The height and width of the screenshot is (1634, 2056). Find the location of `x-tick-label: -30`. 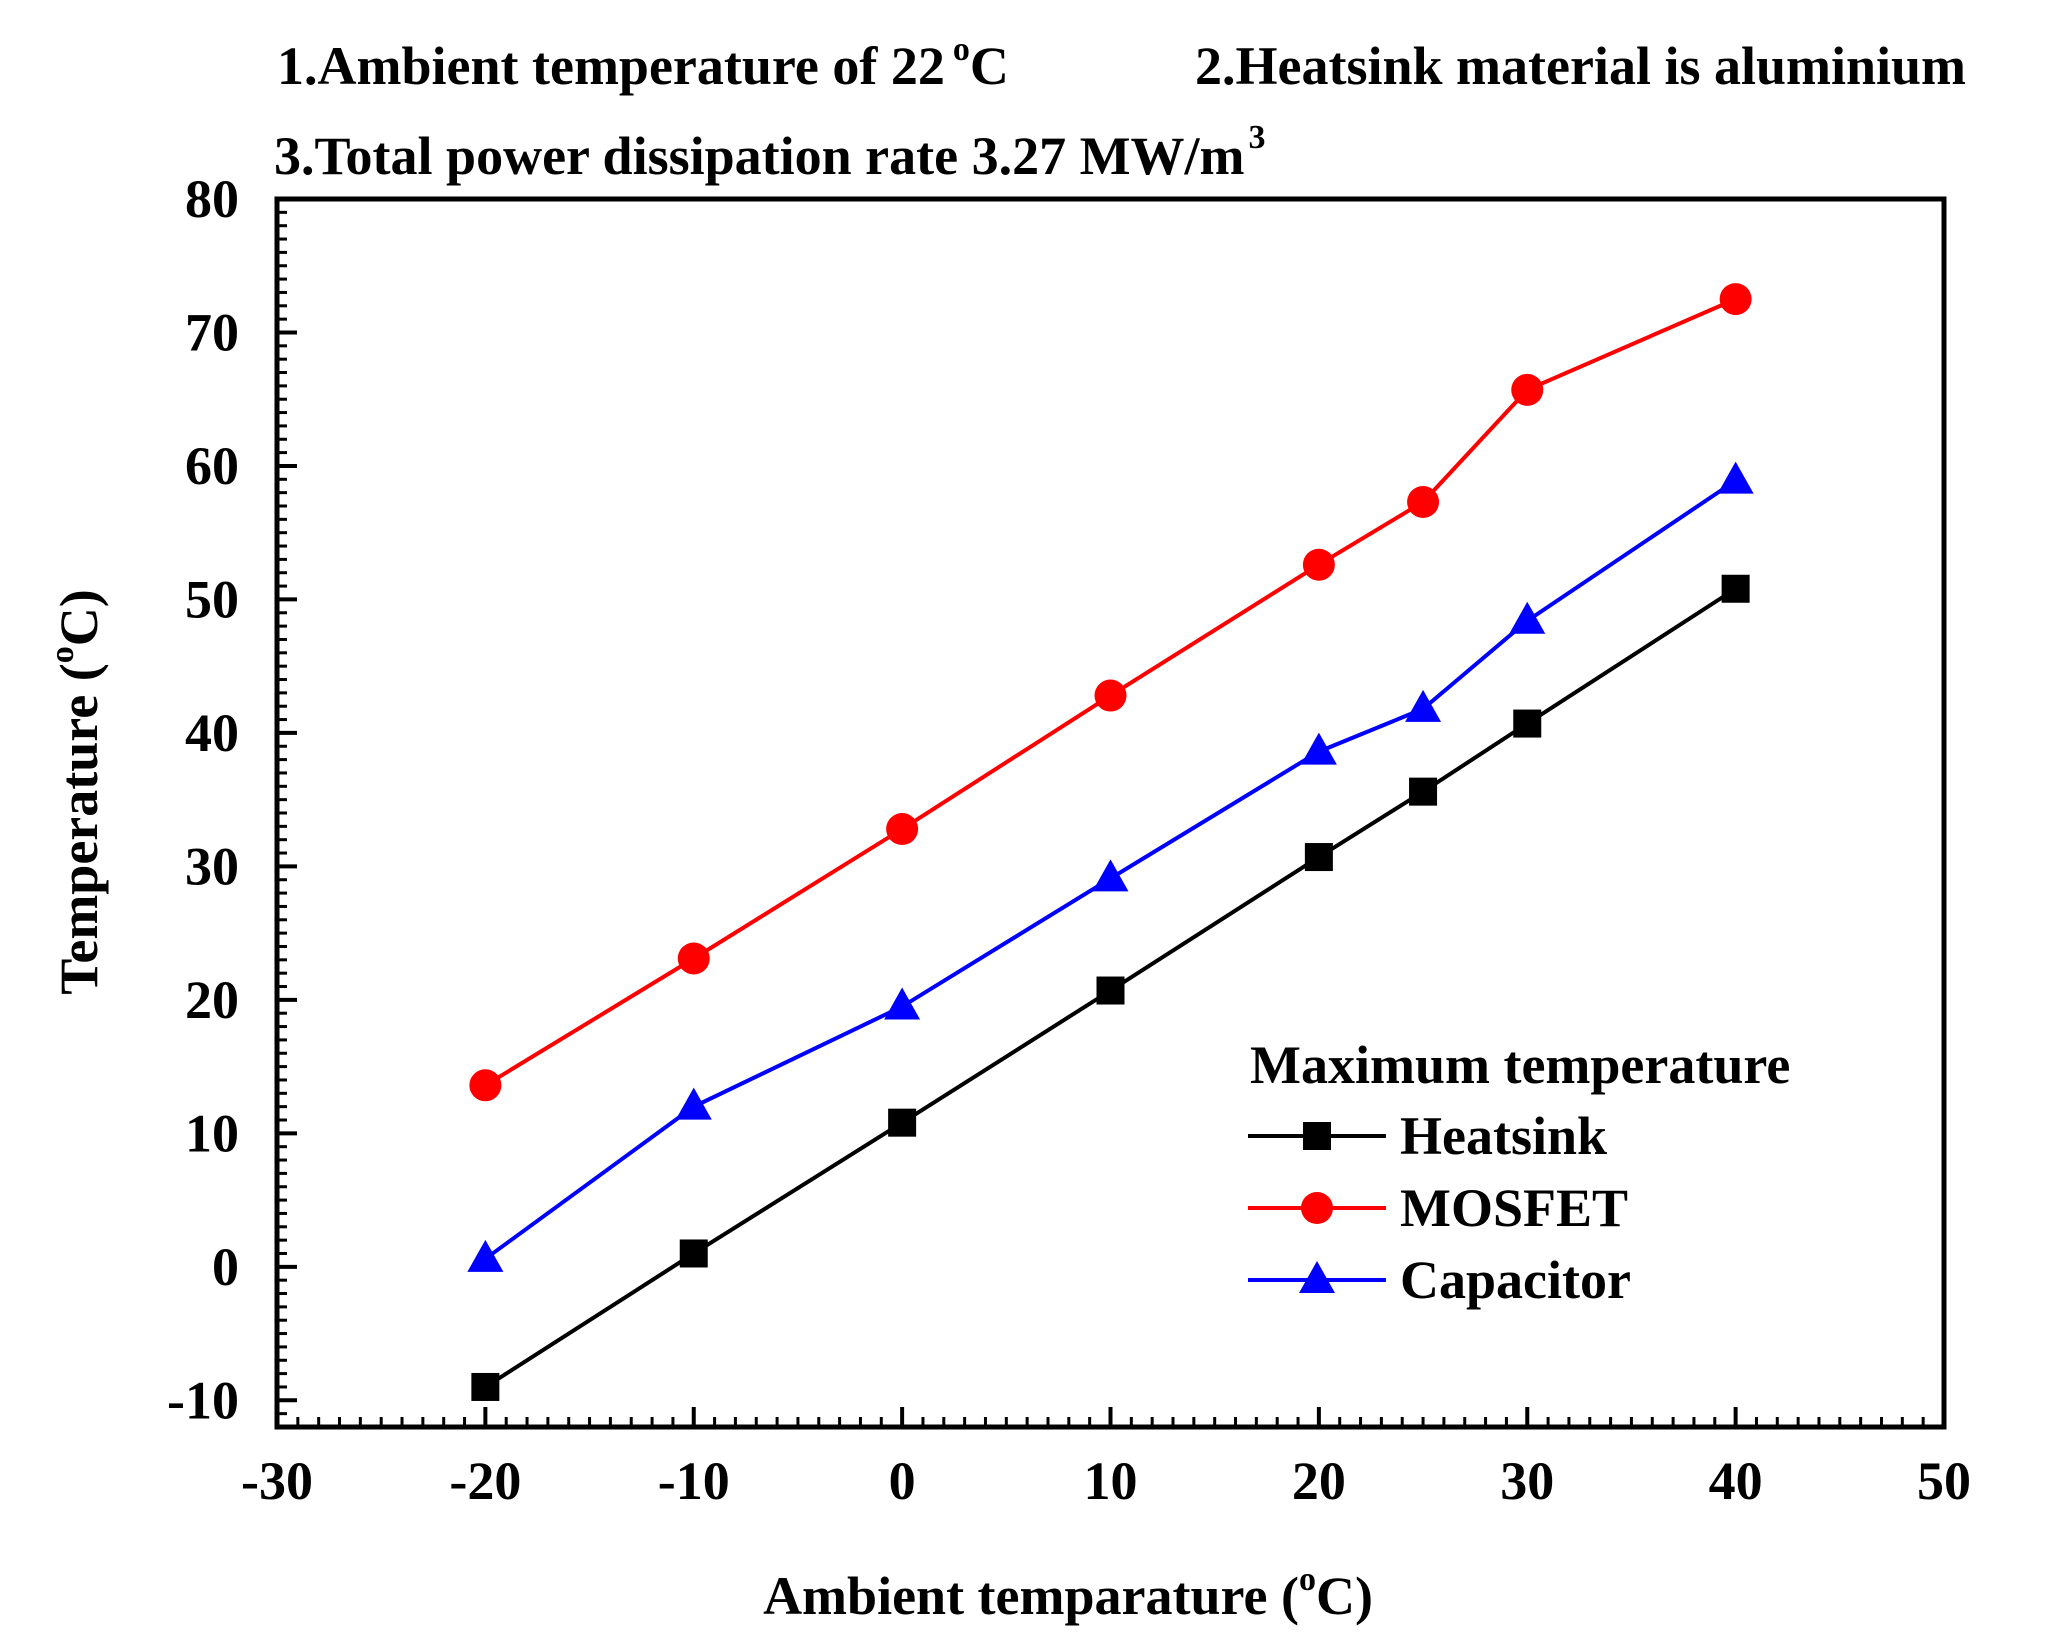

x-tick-label: -30 is located at coordinates (277, 1481).